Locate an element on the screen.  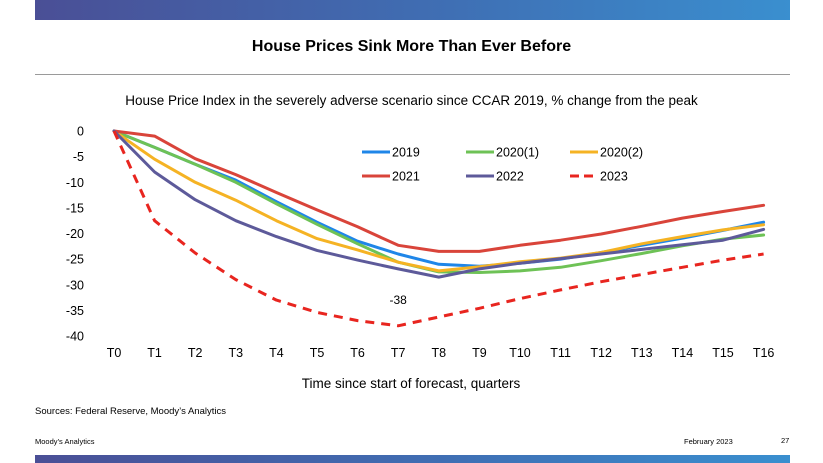
x-tick-label: T11 is located at coordinates (560, 353).